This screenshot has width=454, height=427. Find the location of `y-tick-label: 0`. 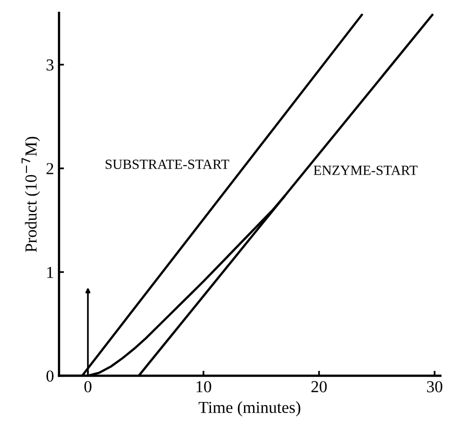

y-tick-label: 0 is located at coordinates (50, 376).